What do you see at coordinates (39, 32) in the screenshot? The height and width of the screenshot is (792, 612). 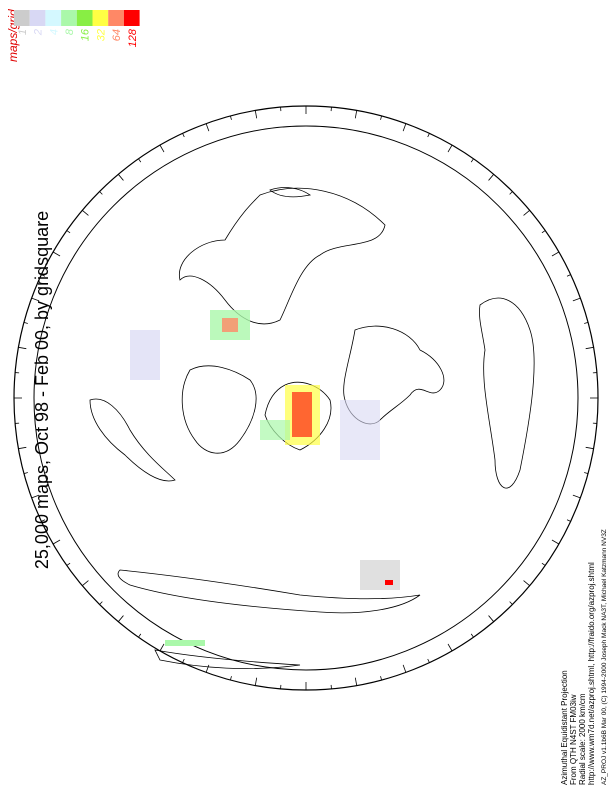 I see `legend-label: 2` at bounding box center [39, 32].